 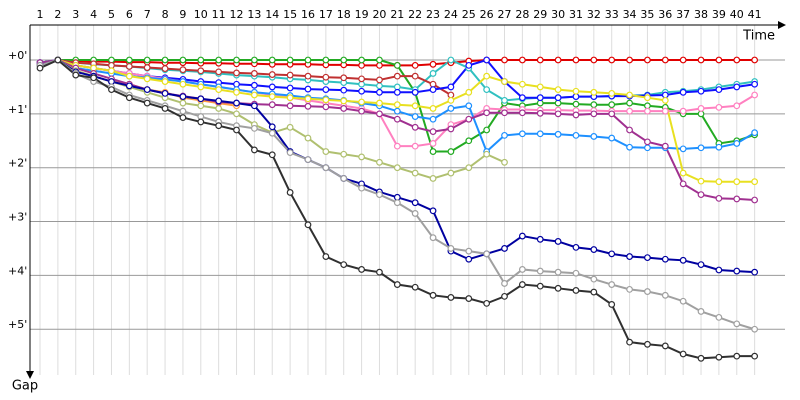 What do you see at coordinates (25, 386) in the screenshot?
I see `y-axis-label: Gap` at bounding box center [25, 386].